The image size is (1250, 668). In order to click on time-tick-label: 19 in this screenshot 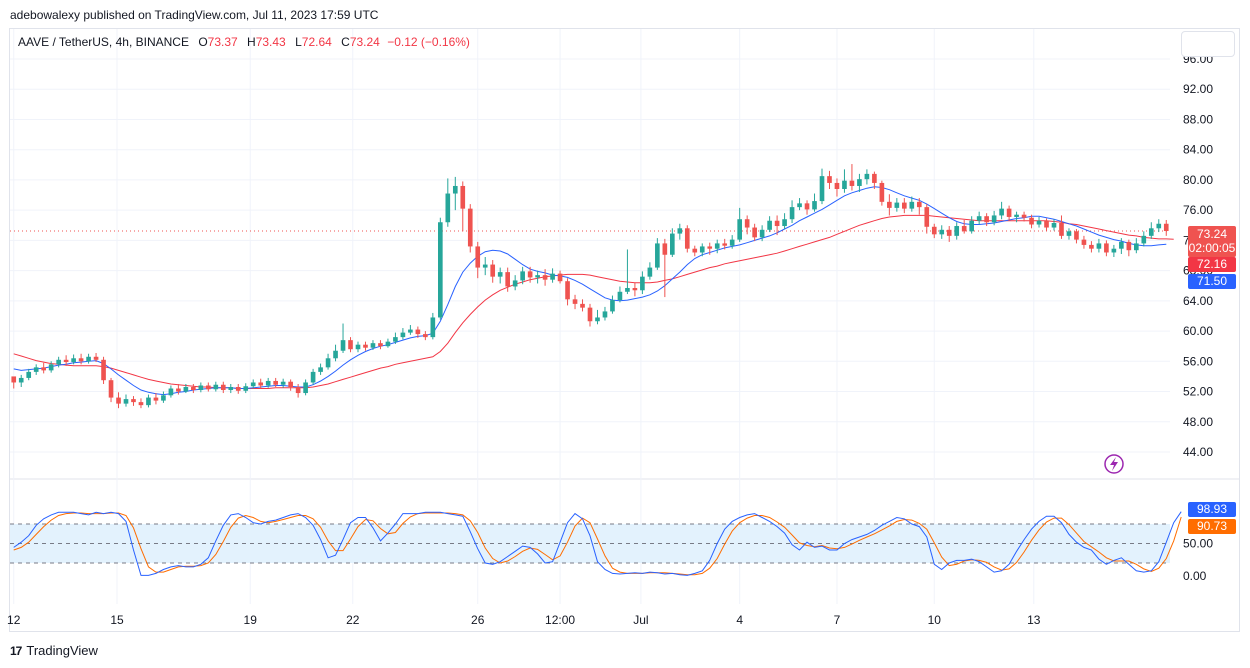, I will do `click(251, 620)`.